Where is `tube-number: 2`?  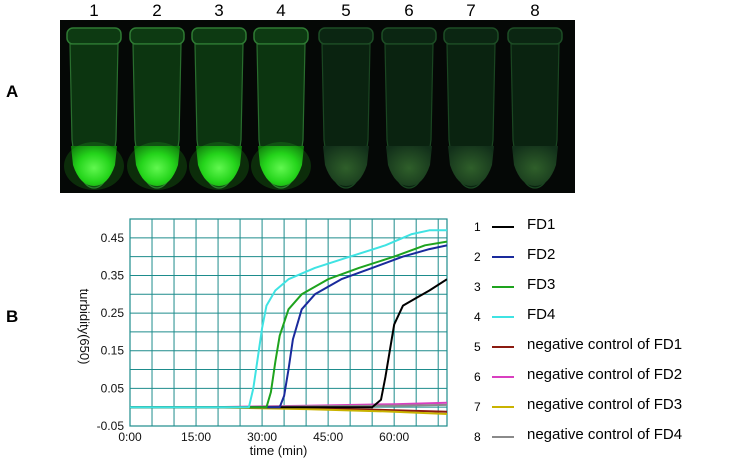 tube-number: 2 is located at coordinates (157, 10).